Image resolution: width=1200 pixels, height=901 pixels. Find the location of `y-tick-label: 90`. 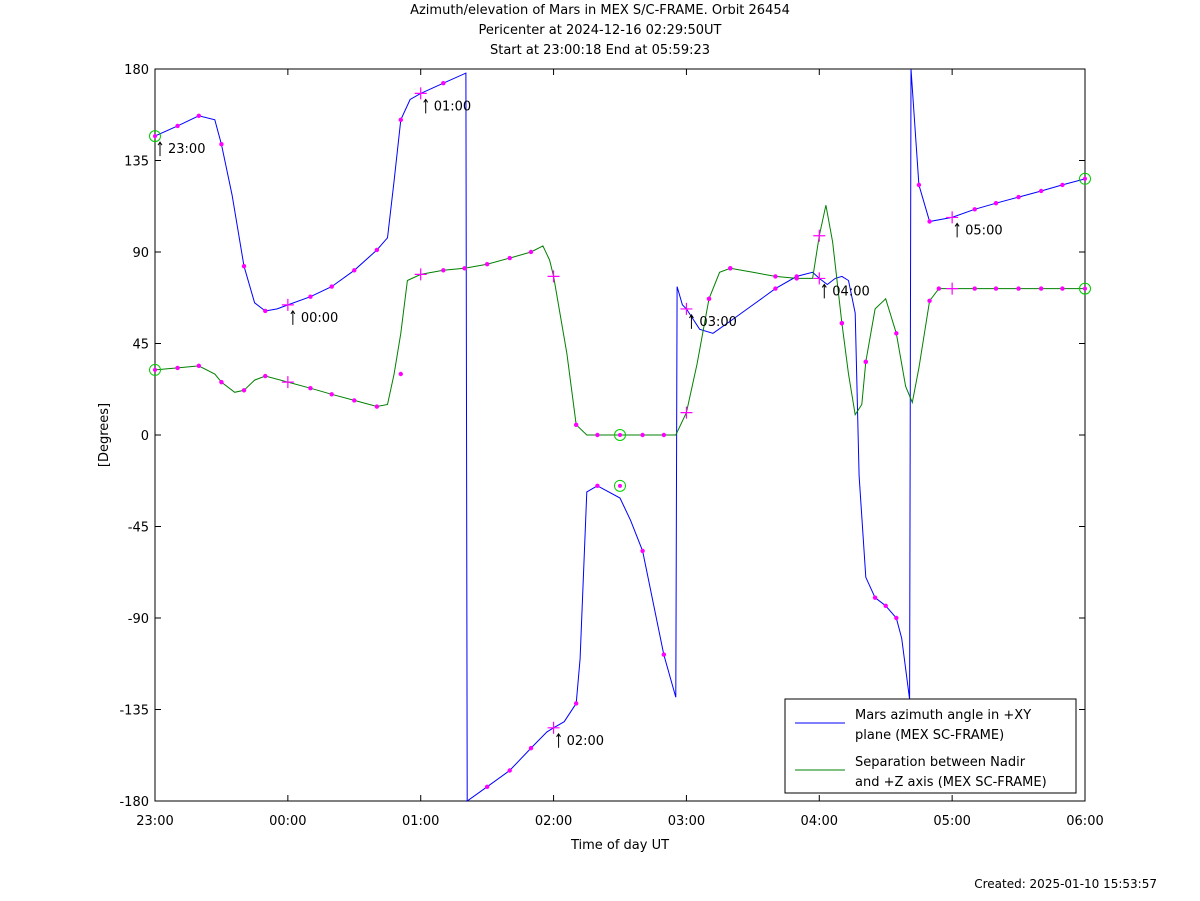

y-tick-label: 90 is located at coordinates (140, 253).